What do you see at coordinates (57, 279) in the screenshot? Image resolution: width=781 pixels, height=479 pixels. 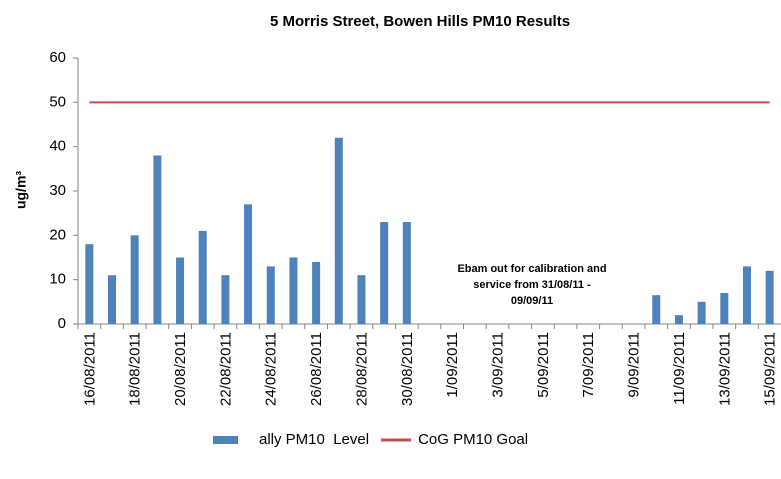 I see `y-tick-label: 10` at bounding box center [57, 279].